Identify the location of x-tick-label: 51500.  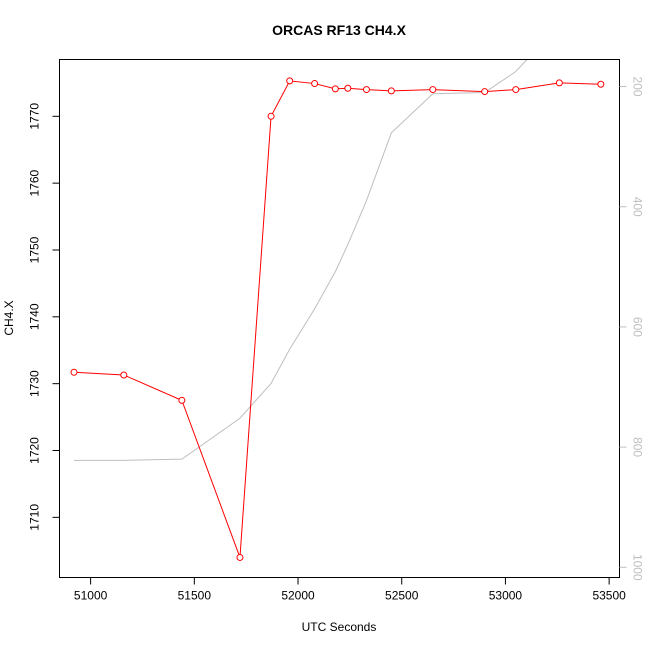
(195, 596).